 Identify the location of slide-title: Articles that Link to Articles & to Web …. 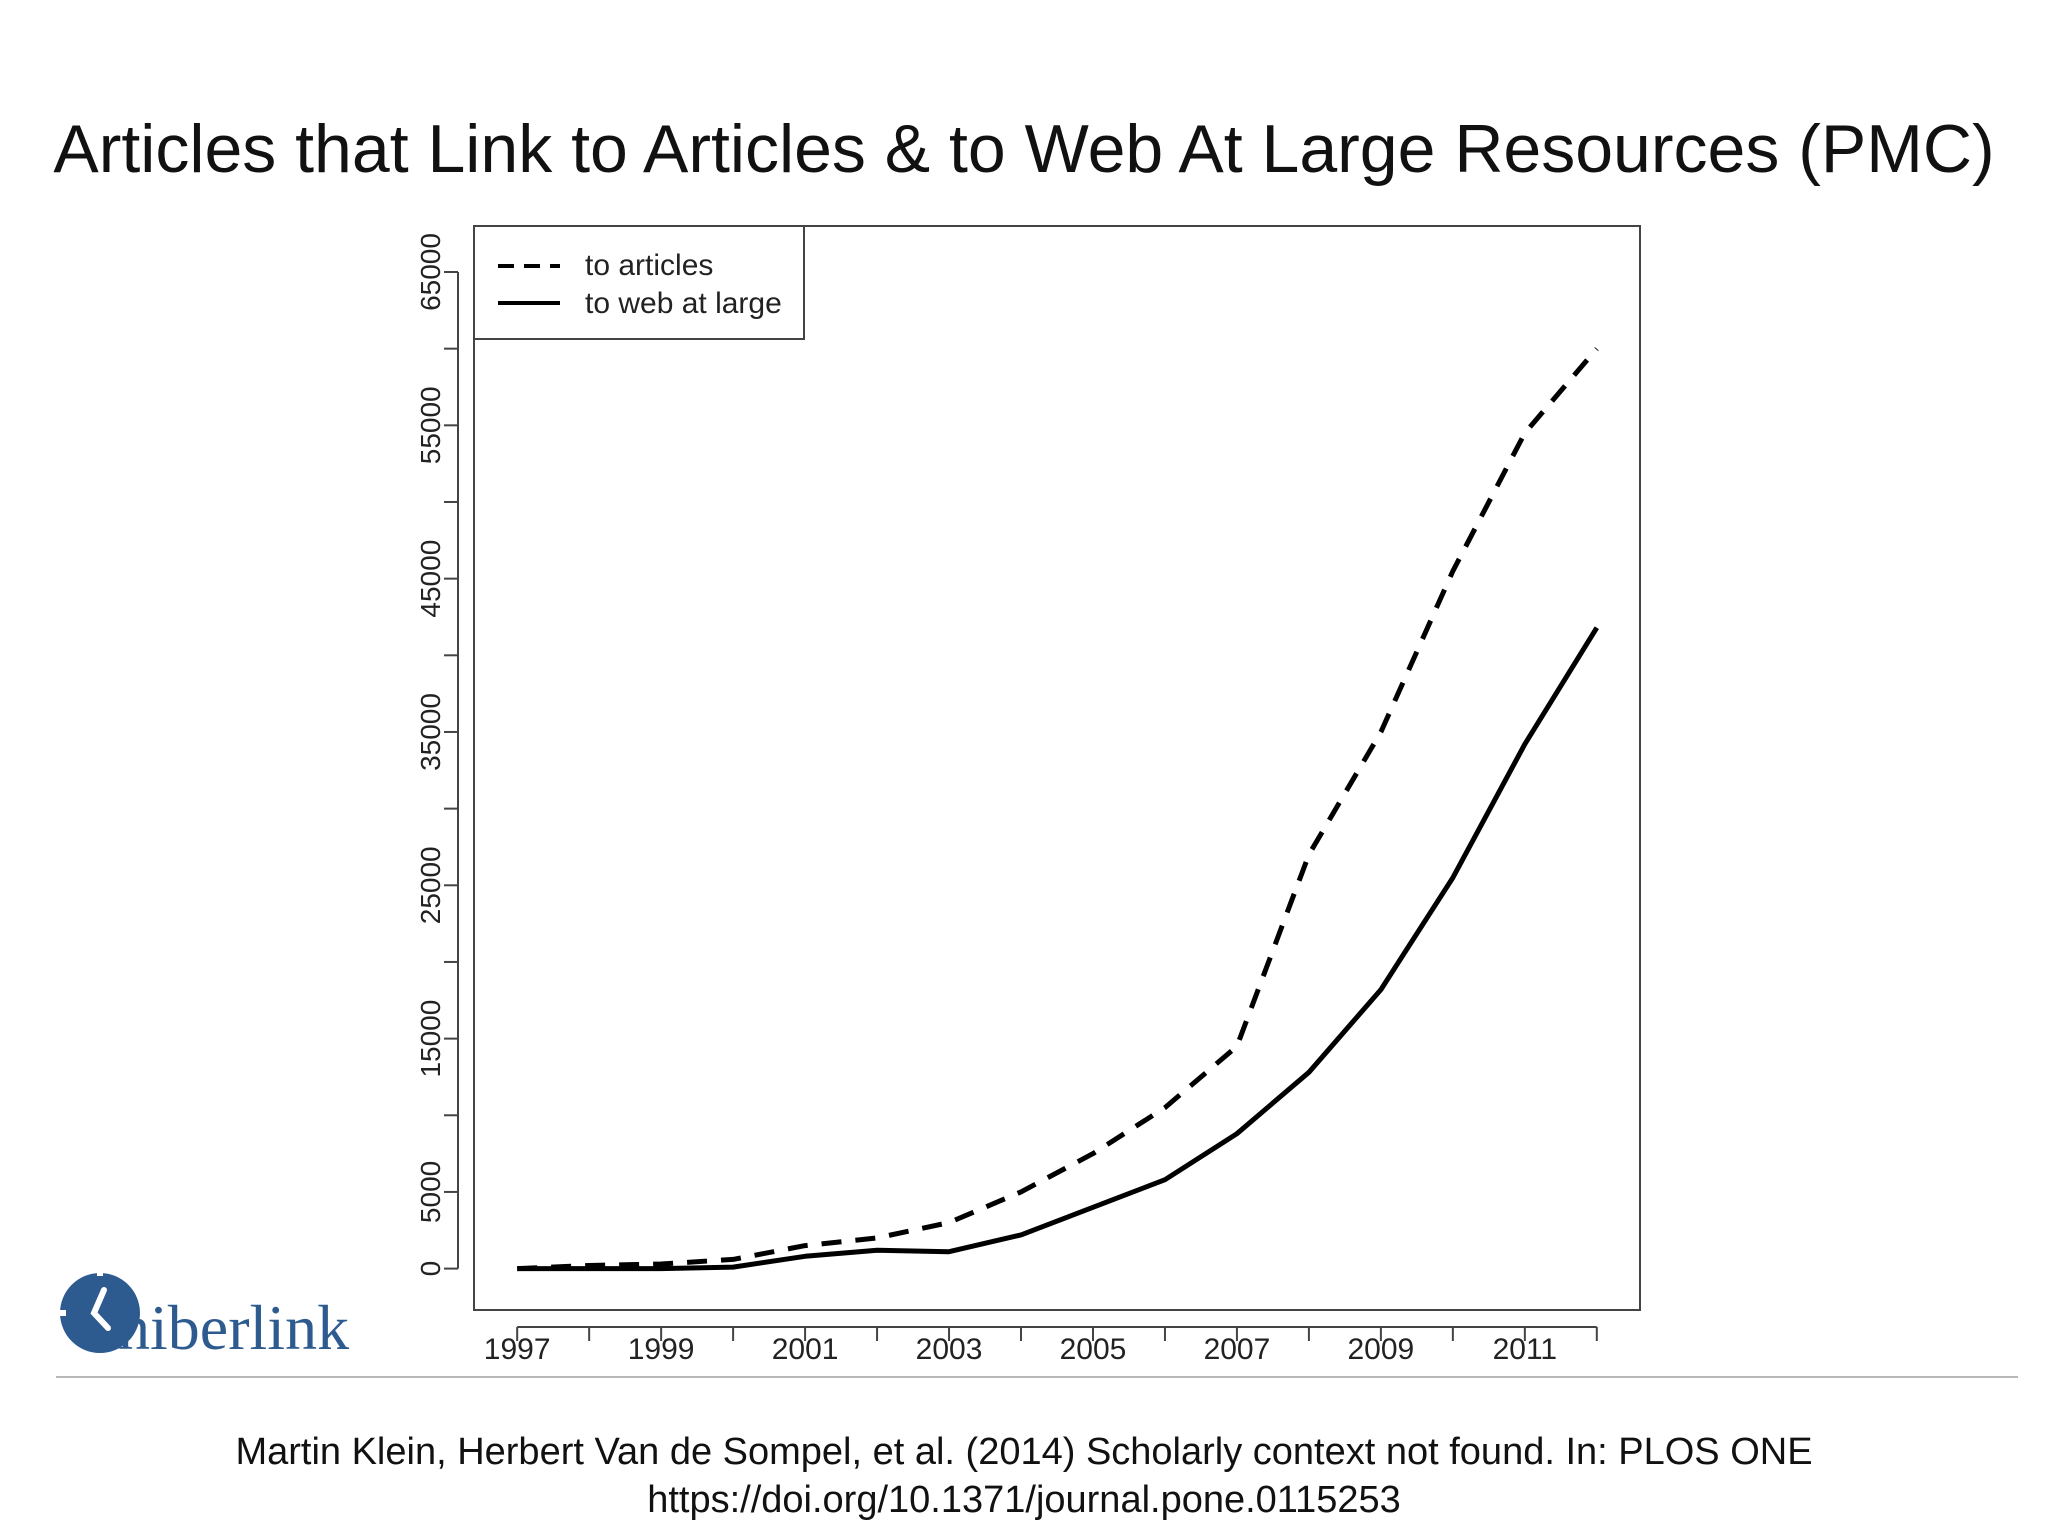
(1024, 149).